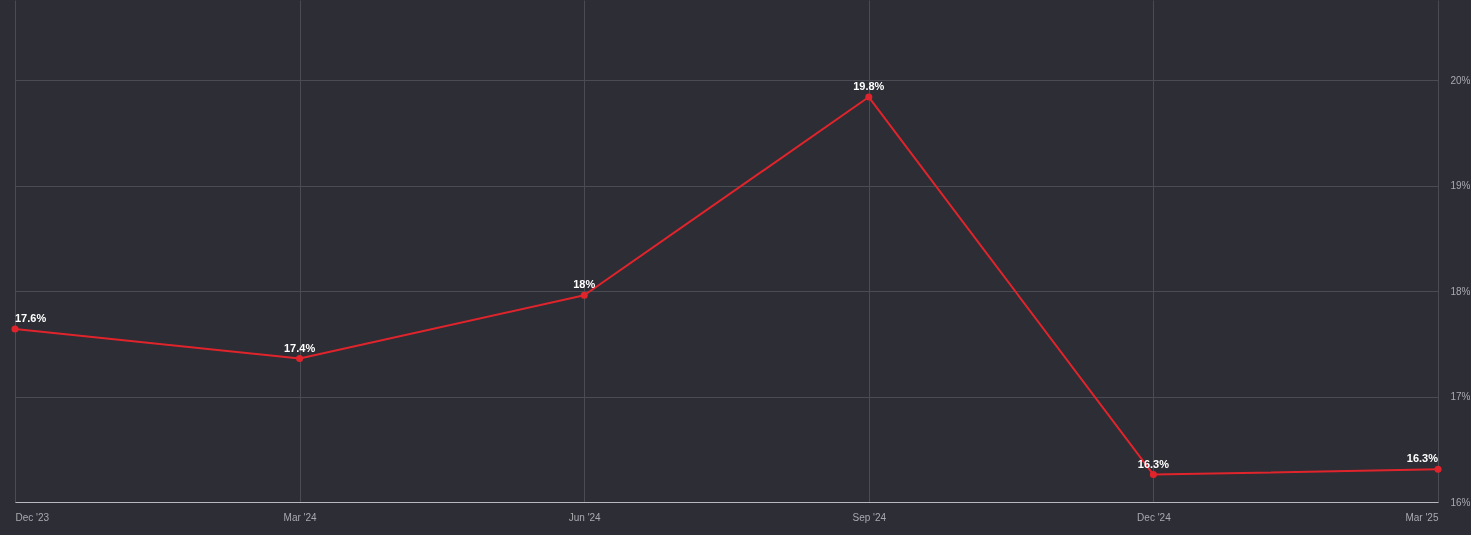  Describe the element at coordinates (869, 517) in the screenshot. I see `x-tick-label: Sep '24` at that location.